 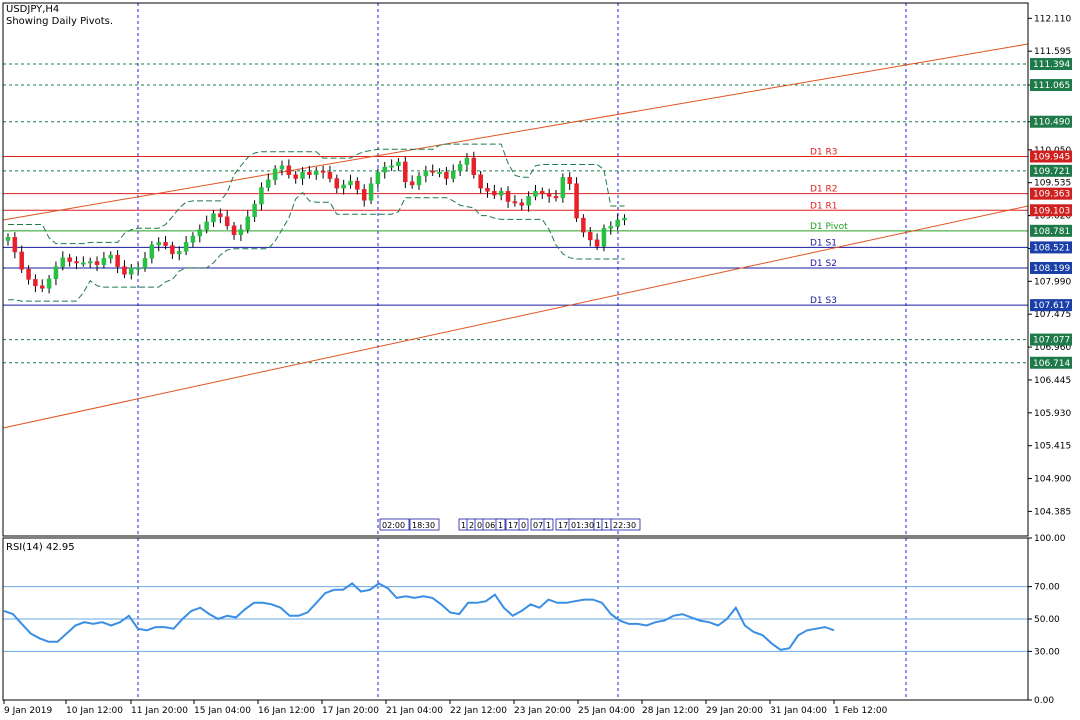 What do you see at coordinates (514, 525) in the screenshot?
I see `session-marker-label: 17:` at bounding box center [514, 525].